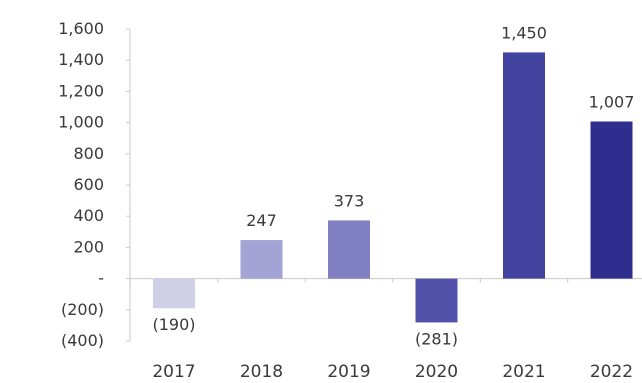 This screenshot has height=383, width=642. Describe the element at coordinates (436, 300) in the screenshot. I see `bar-2020` at that location.